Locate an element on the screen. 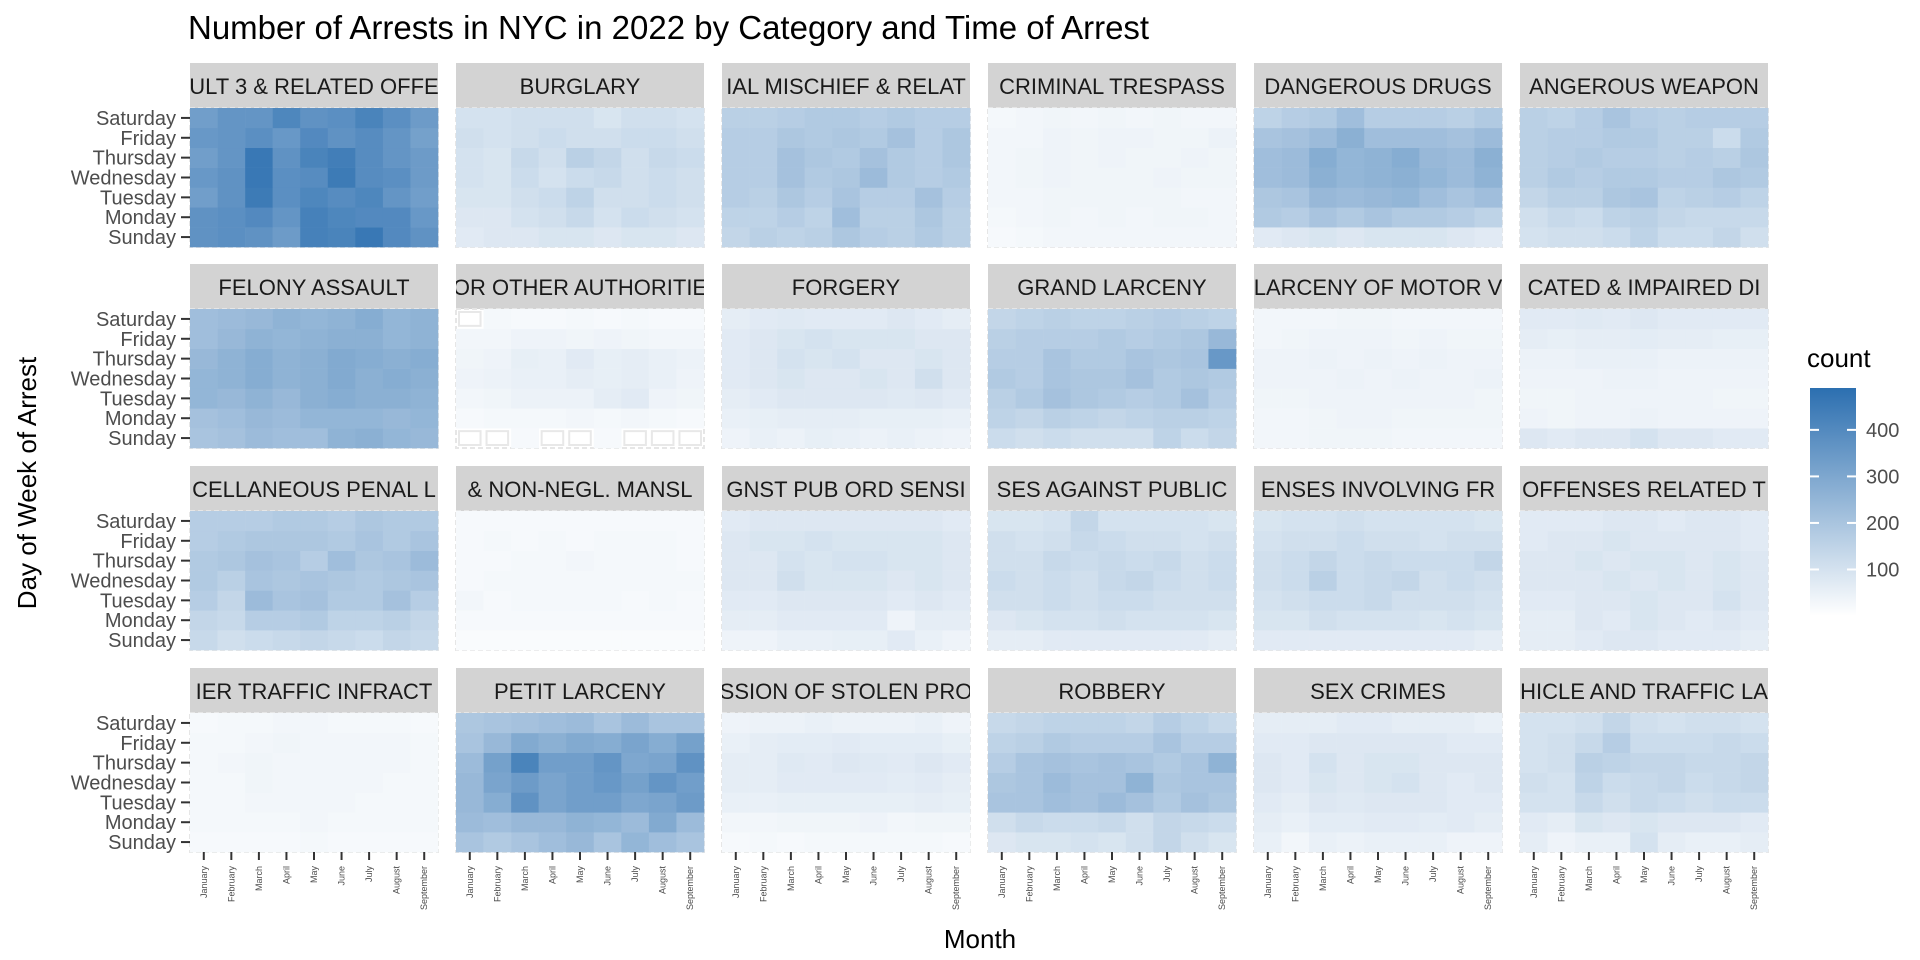 The image size is (1920, 960). legend-title: count is located at coordinates (1839, 358).